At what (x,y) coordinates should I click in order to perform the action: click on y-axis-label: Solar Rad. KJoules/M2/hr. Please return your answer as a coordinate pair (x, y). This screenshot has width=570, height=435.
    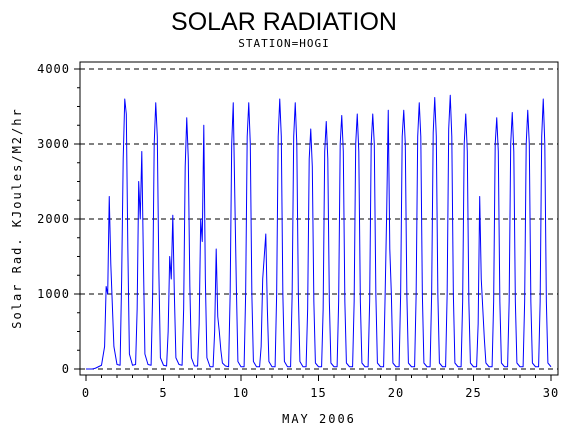
    Looking at the image, I should click on (17, 217).